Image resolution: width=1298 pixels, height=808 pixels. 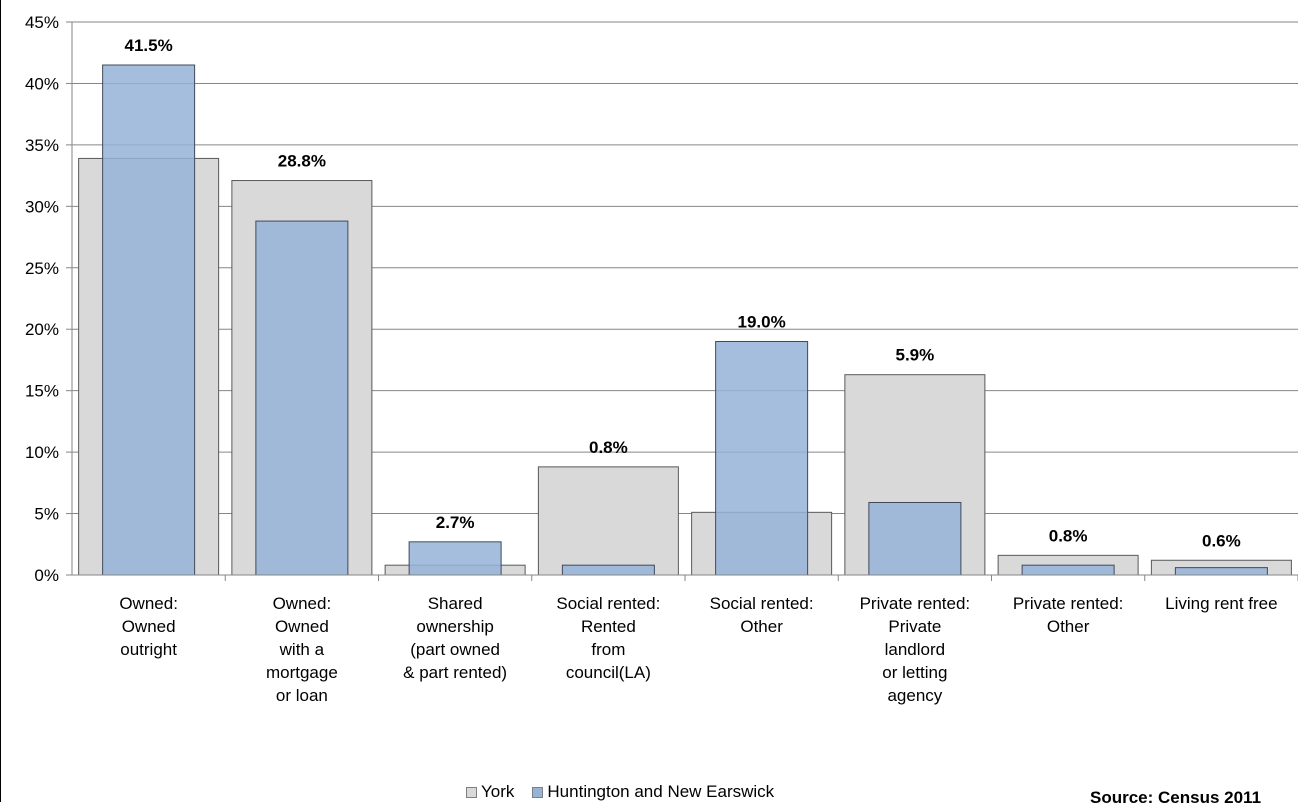 I want to click on y-tick-label: 25%, so click(x=42, y=268).